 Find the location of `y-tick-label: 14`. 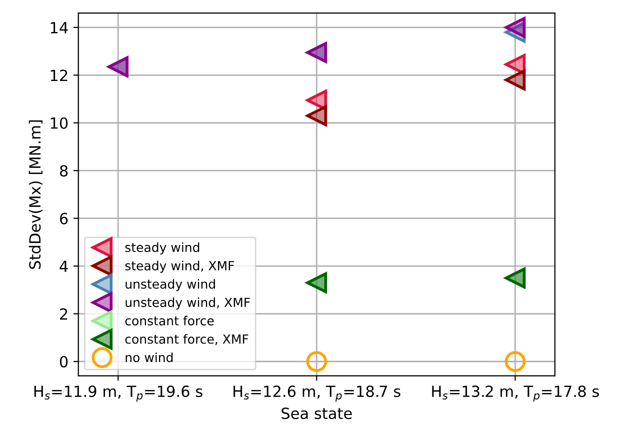

y-tick-label: 14 is located at coordinates (59, 28).